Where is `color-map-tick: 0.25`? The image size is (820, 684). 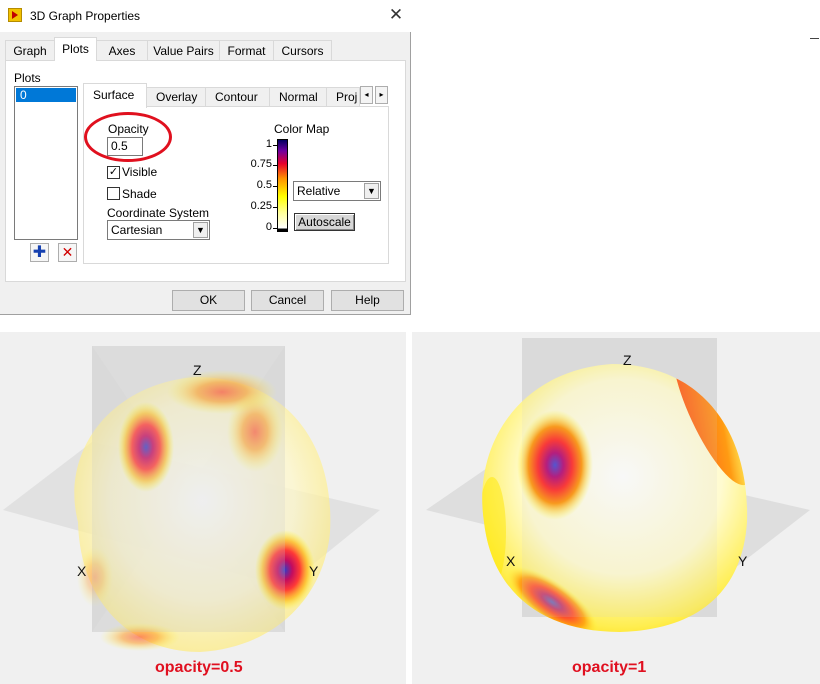
color-map-tick: 0.25 is located at coordinates (261, 206).